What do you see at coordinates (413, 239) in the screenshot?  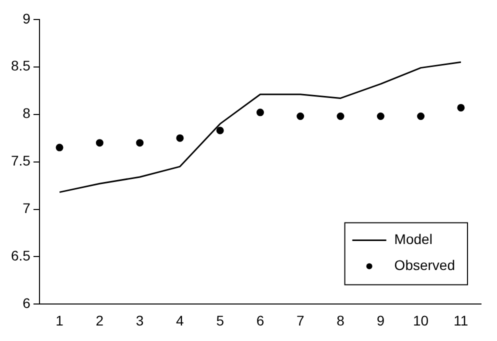 I see `legend-label: Model` at bounding box center [413, 239].